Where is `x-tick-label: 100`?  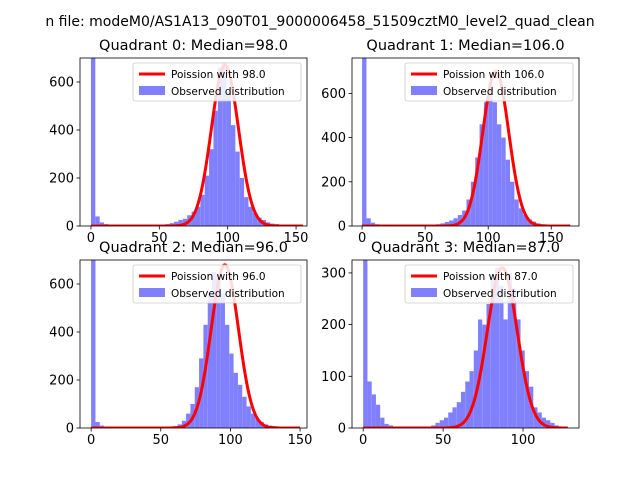 x-tick-label: 100 is located at coordinates (488, 238).